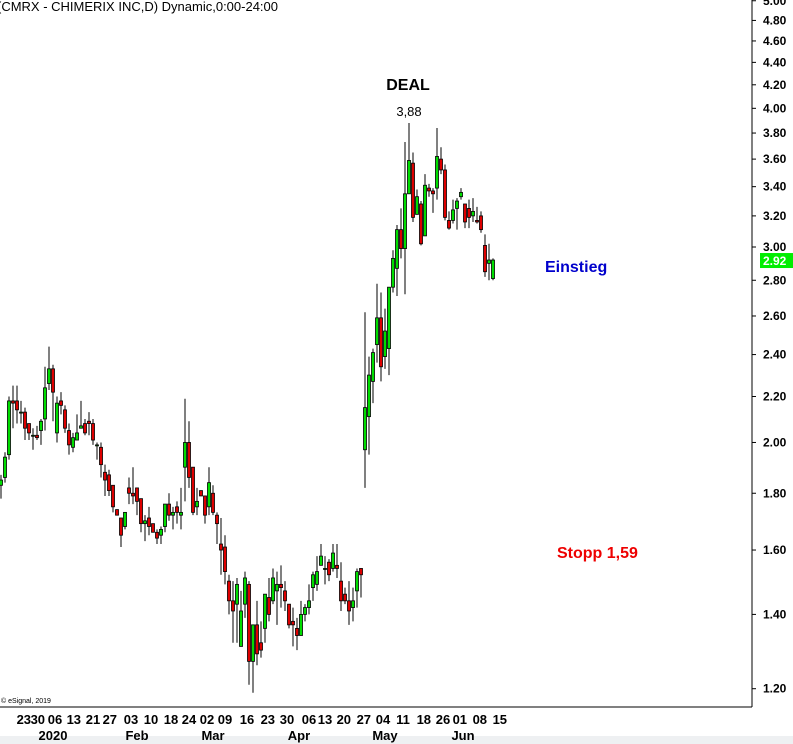 The image size is (793, 744). Describe the element at coordinates (225, 719) in the screenshot. I see `x-tick-label: 09` at that location.